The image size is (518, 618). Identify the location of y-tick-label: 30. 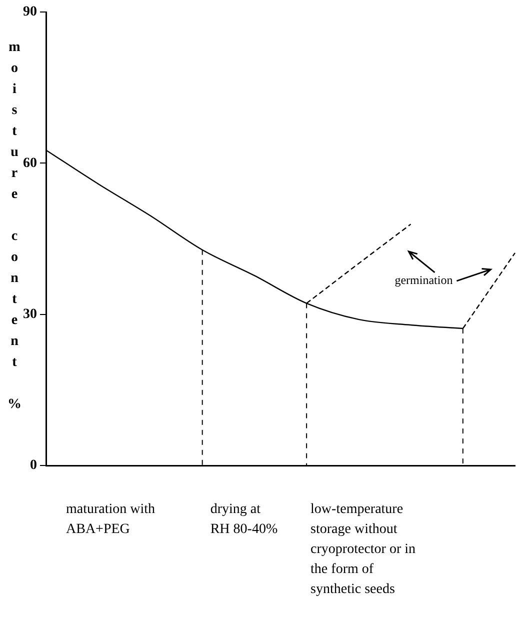
(30, 314).